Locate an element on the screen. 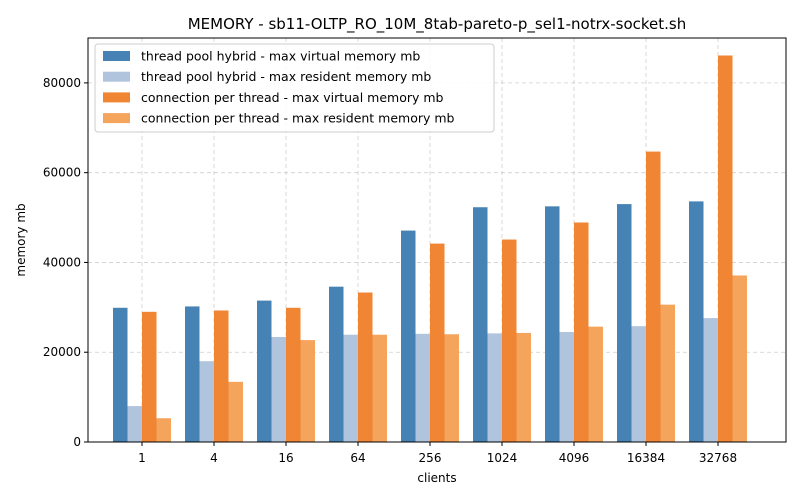 This screenshot has height=500, width=800. x-tick-label: 1024 is located at coordinates (502, 458).